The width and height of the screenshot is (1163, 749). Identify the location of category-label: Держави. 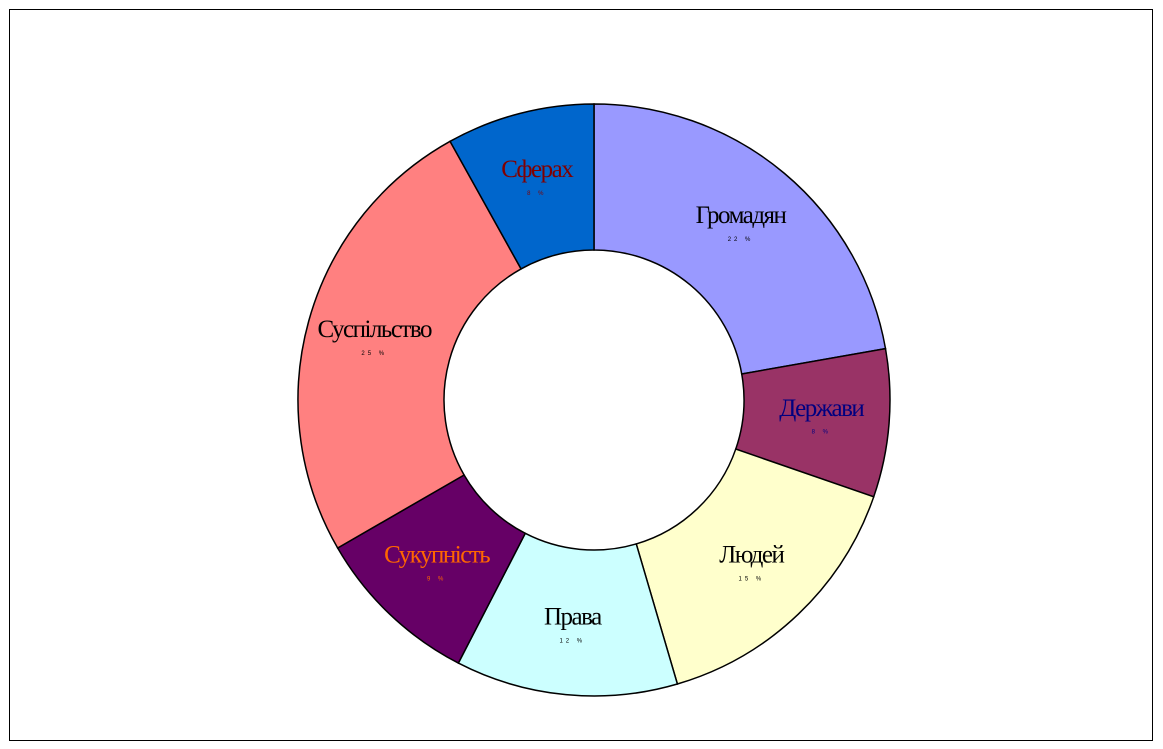
(821, 408).